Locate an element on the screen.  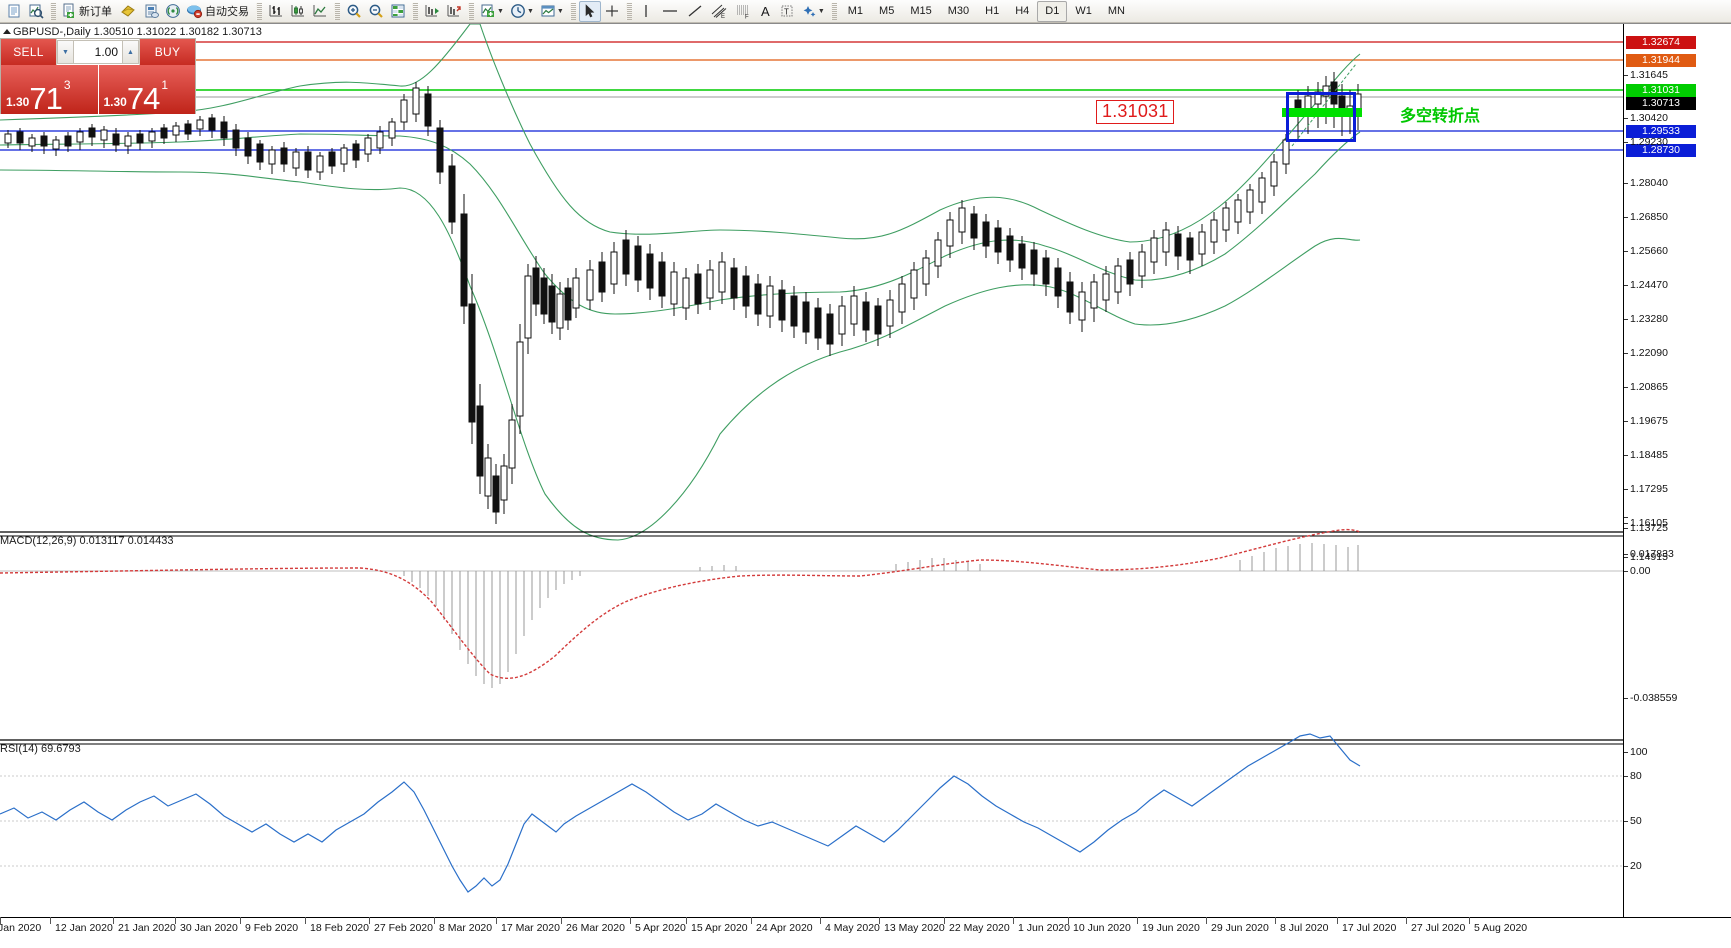
timeframe-mn: MN is located at coordinates (1116, 11).